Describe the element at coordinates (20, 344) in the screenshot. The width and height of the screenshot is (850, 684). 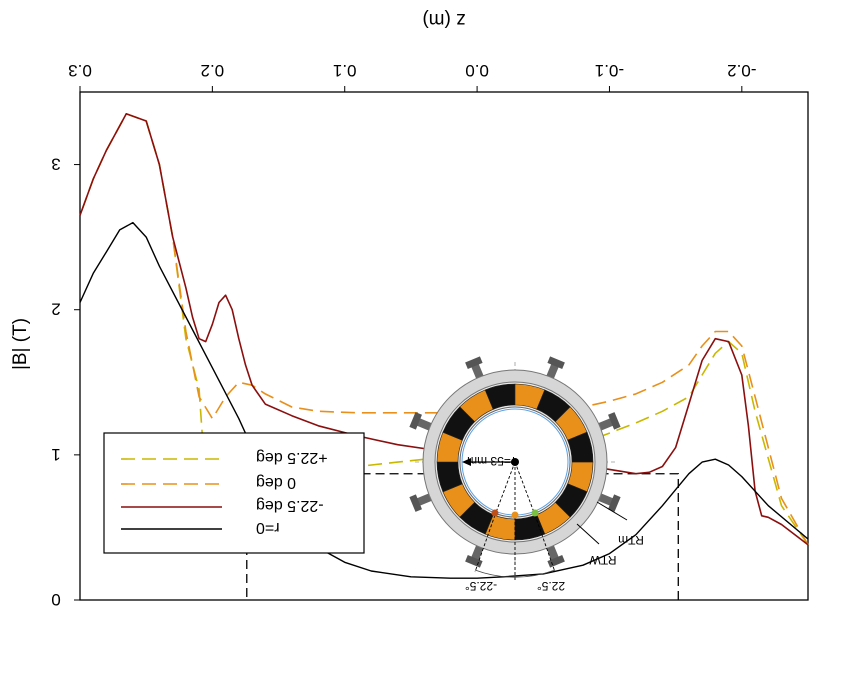
I see `y-axis-label: |B| (T)` at that location.